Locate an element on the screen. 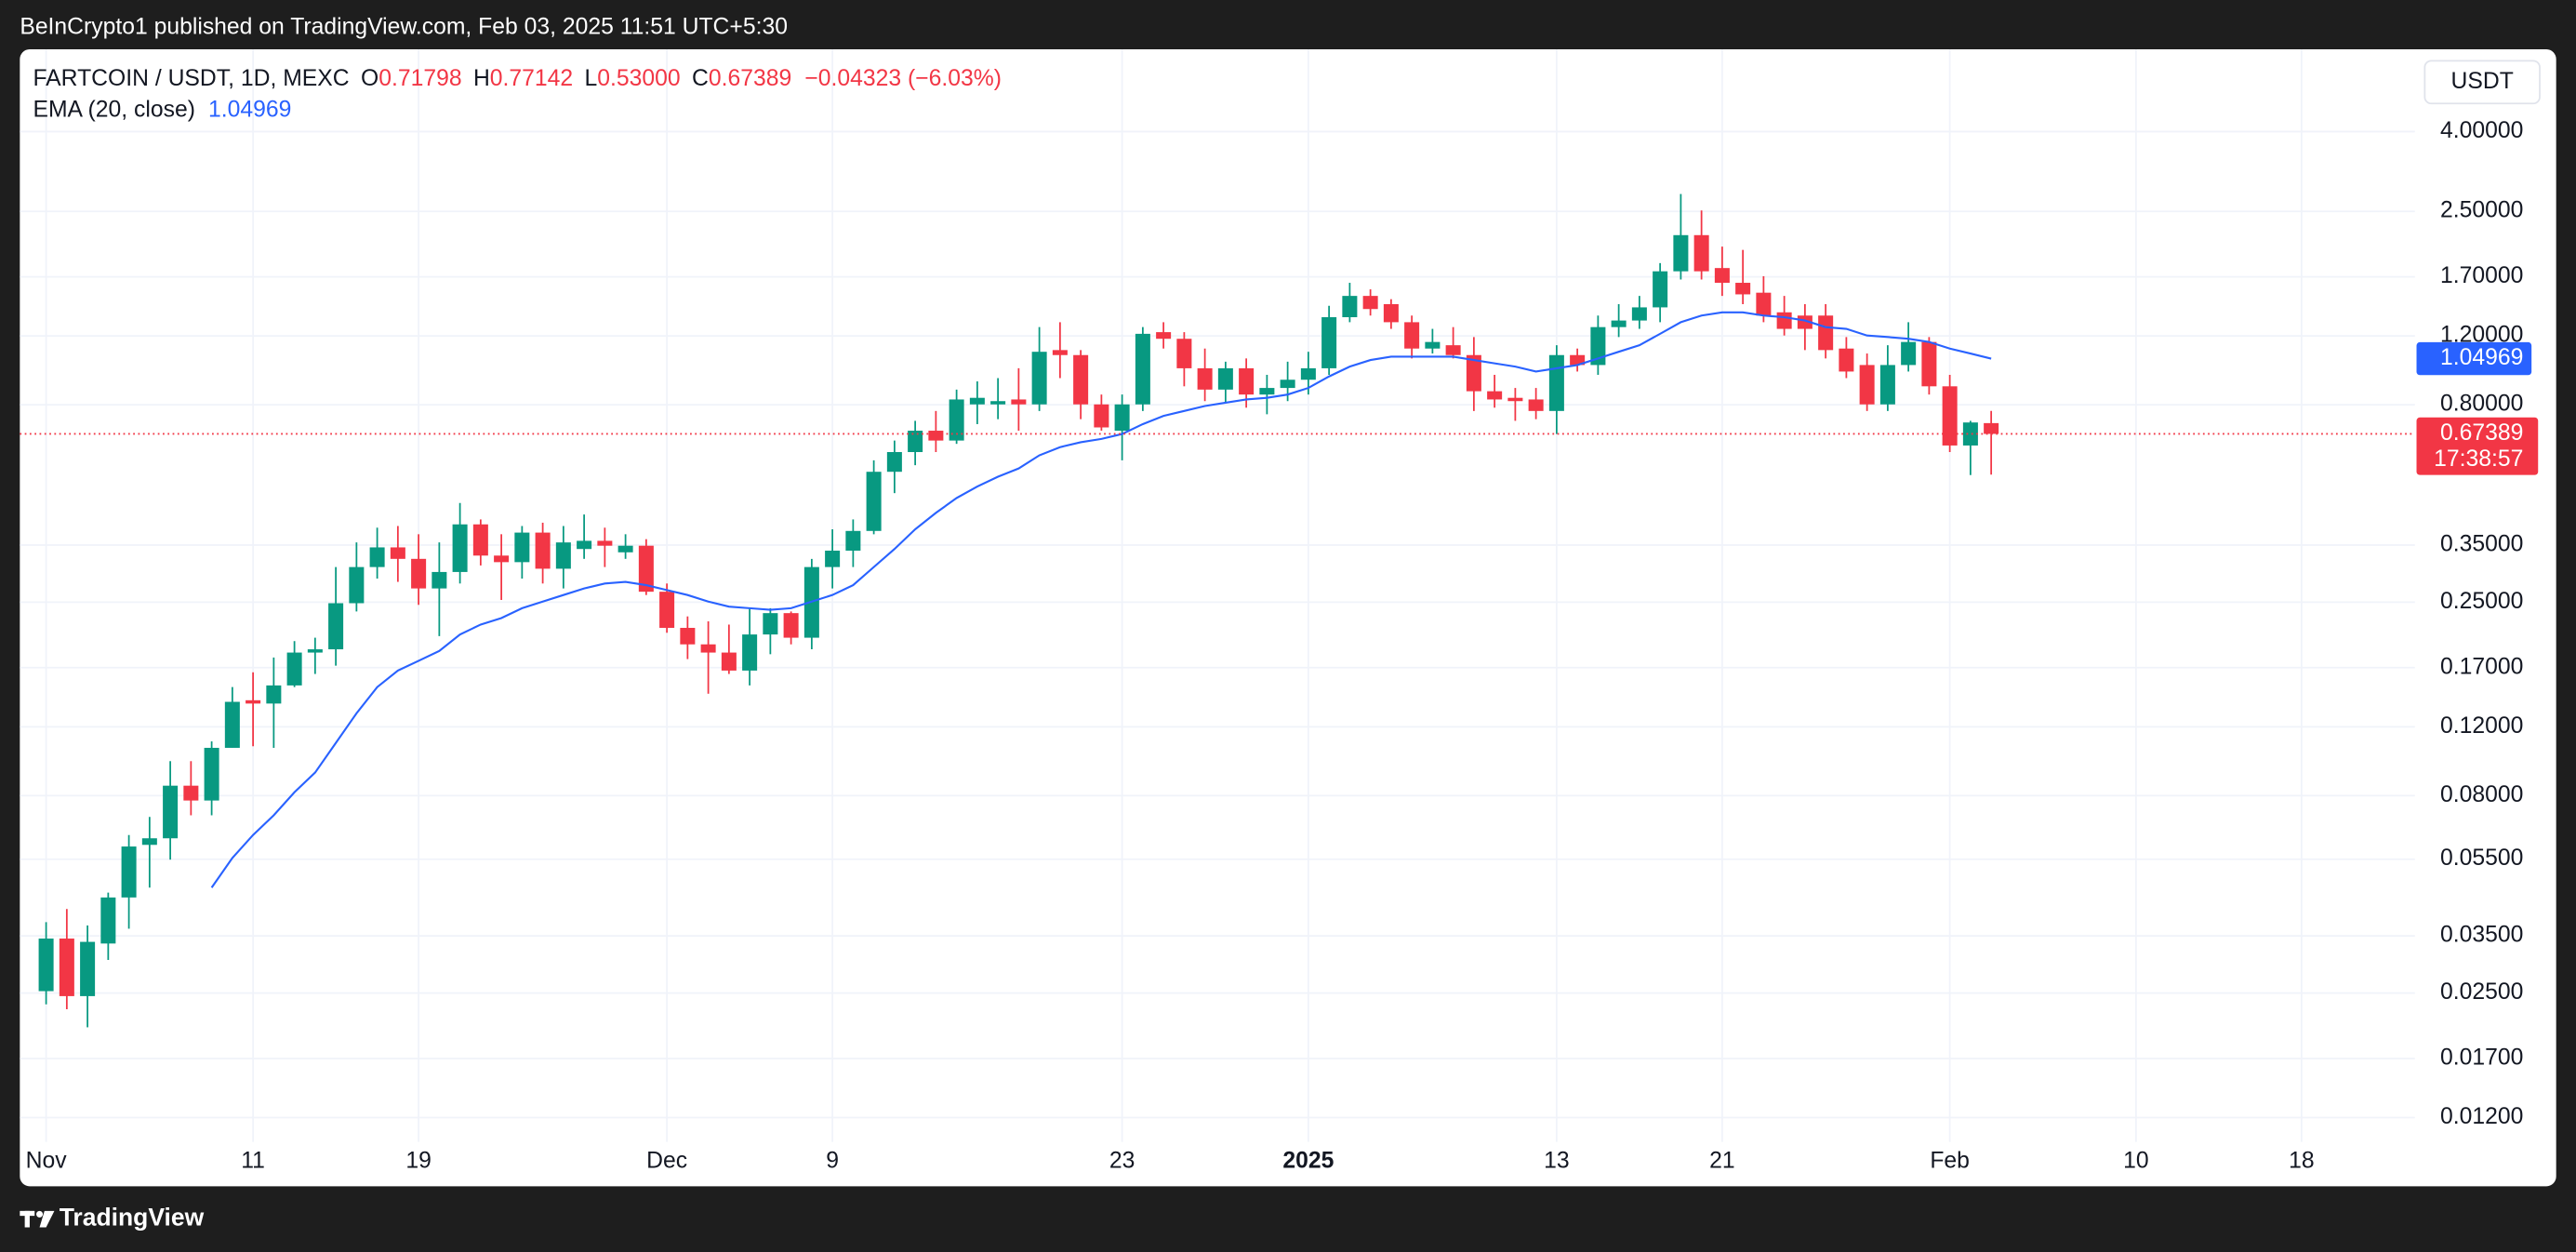 The width and height of the screenshot is (2576, 1252). brand-logo is located at coordinates (37, 1219).